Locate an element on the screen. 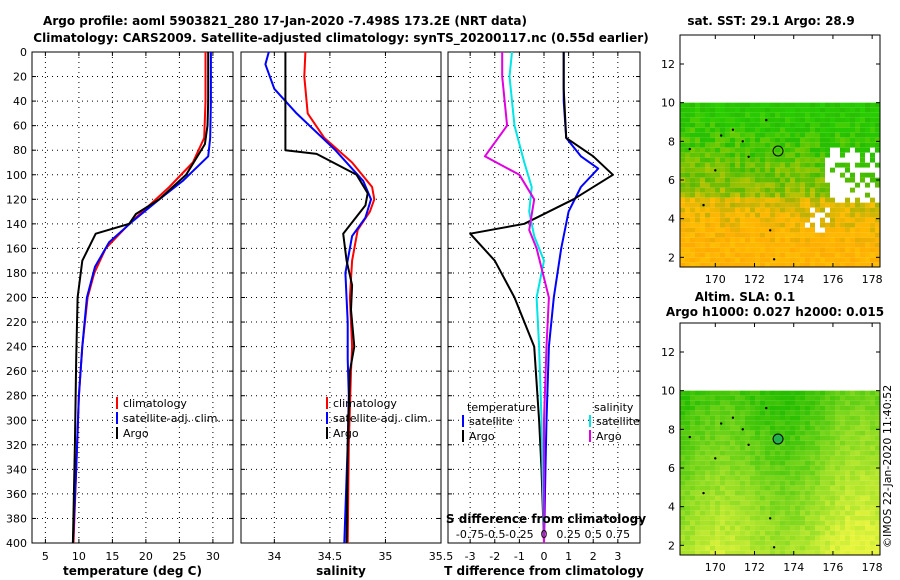 The height and width of the screenshot is (580, 900). x-tick-label: 2 is located at coordinates (593, 556).